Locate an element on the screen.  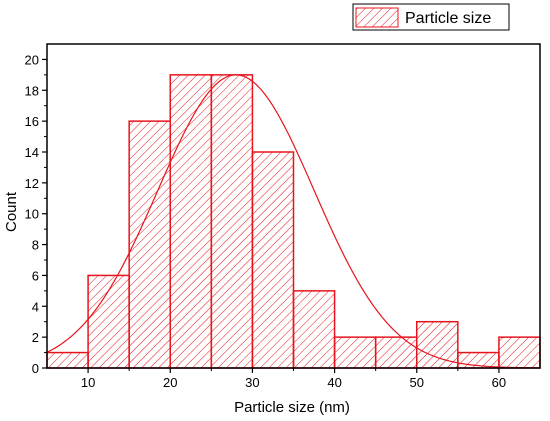
legend: Particle size is located at coordinates (431, 17).